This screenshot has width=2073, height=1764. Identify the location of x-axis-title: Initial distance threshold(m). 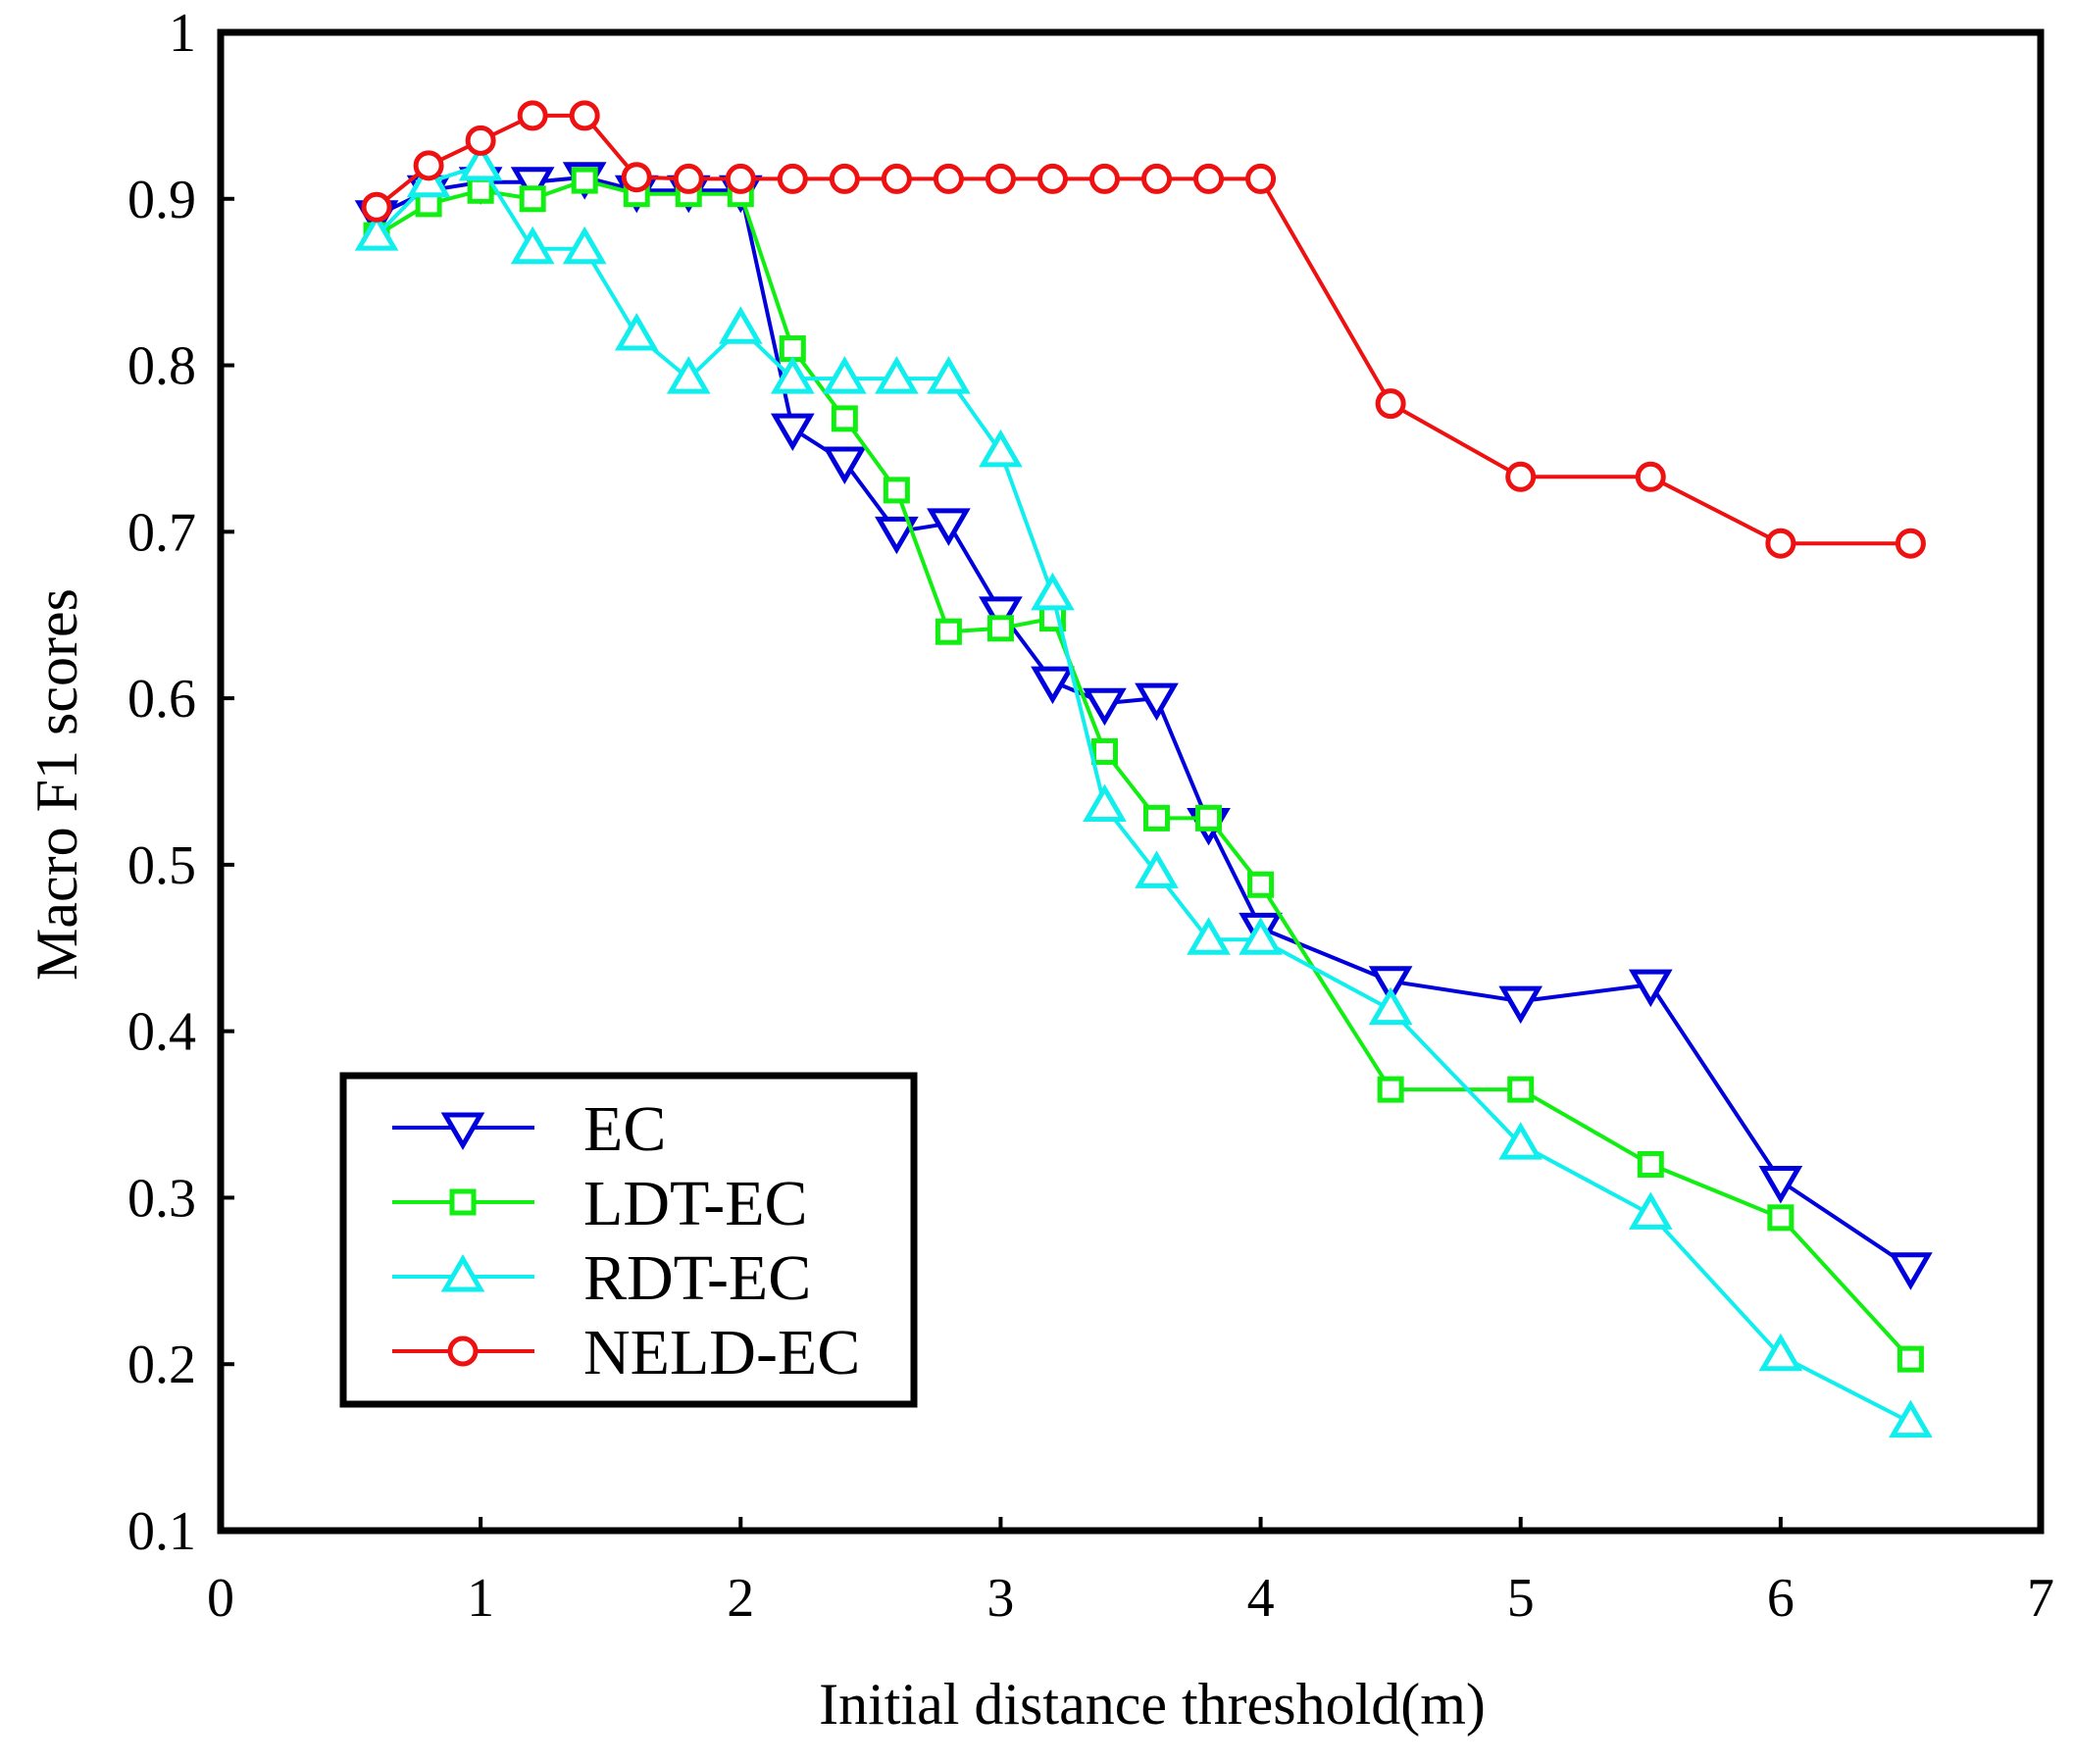
(1152, 1704).